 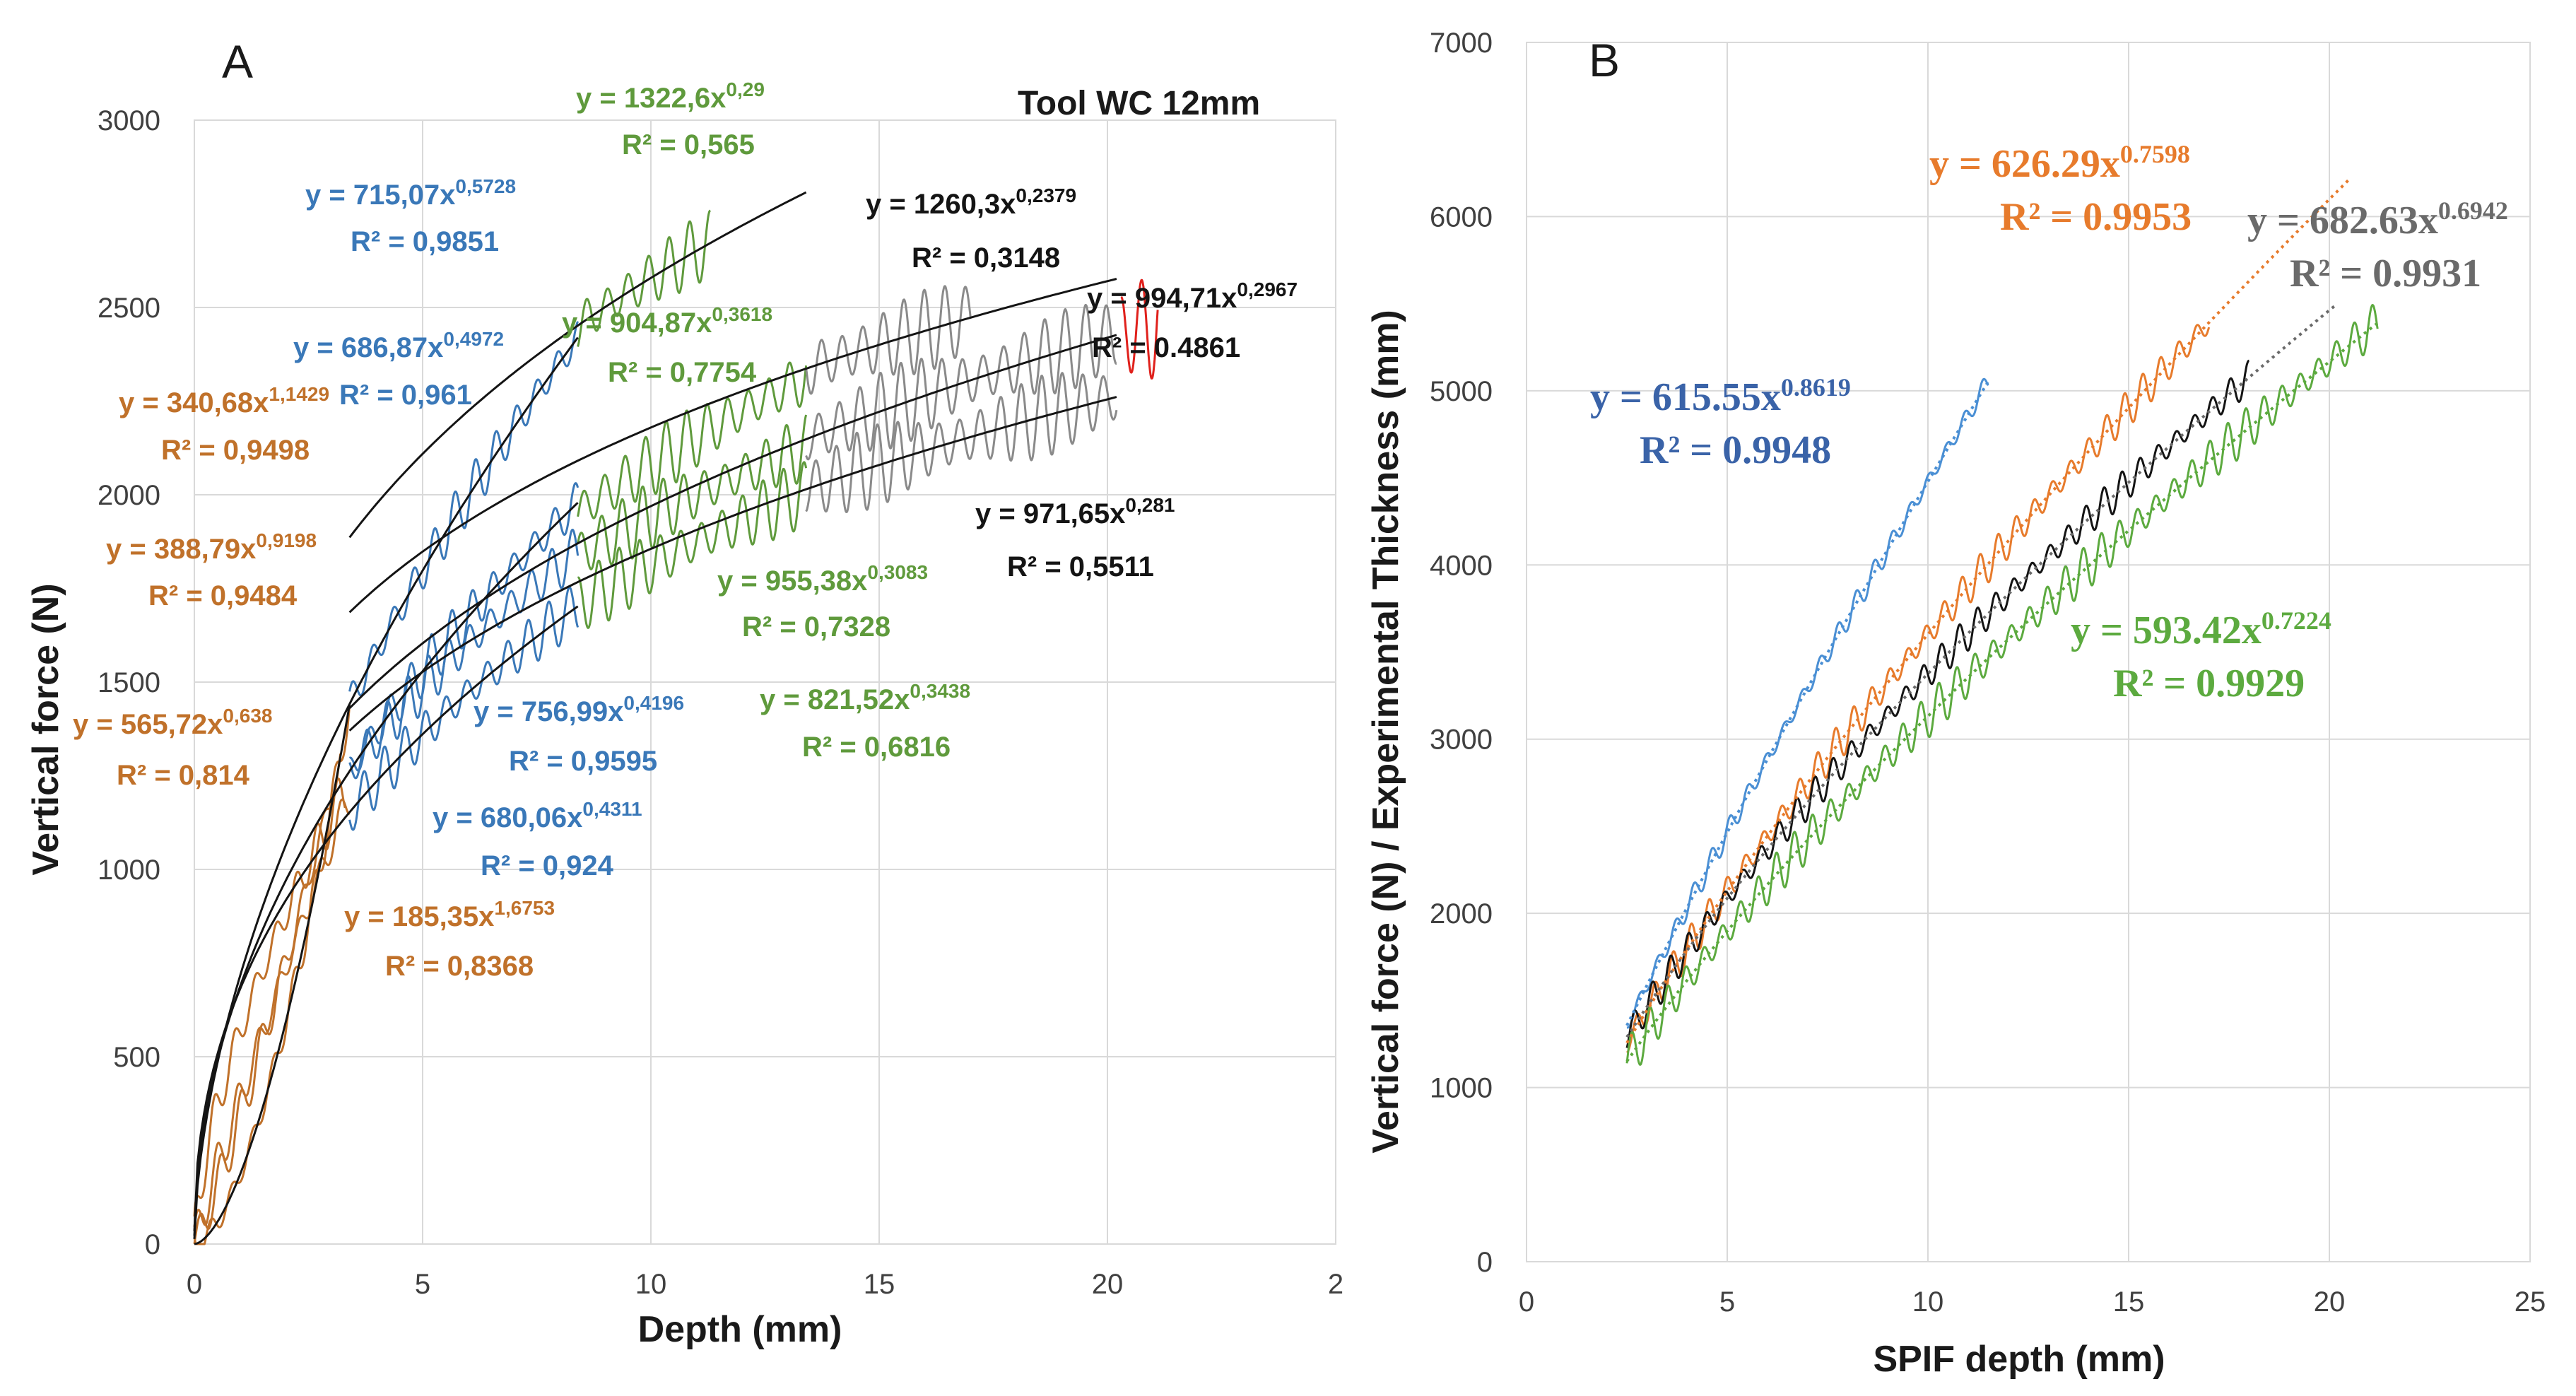 What do you see at coordinates (1526, 1302) in the screenshot?
I see `b-xtick-label: 0` at bounding box center [1526, 1302].